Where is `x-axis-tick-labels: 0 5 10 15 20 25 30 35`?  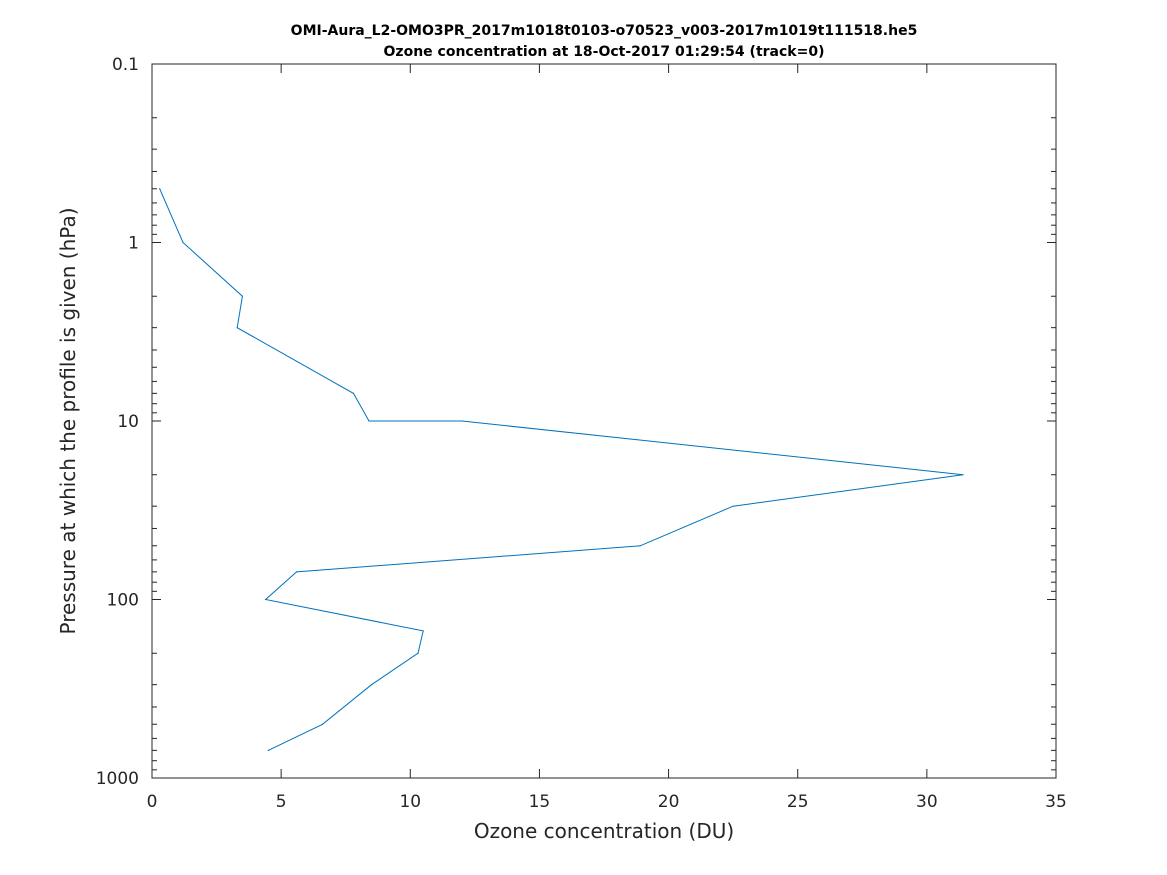 x-axis-tick-labels: 0 5 10 15 20 25 30 35 is located at coordinates (607, 802).